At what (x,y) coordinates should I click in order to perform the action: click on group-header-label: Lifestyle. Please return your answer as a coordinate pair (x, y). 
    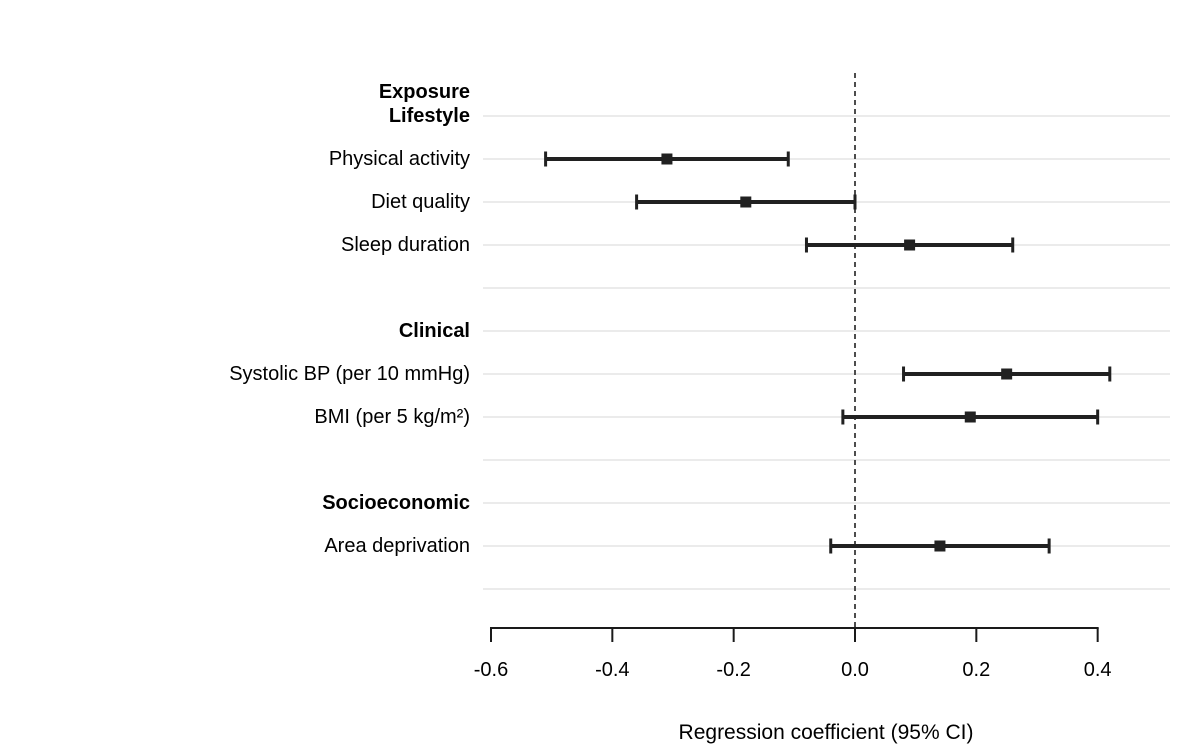
    Looking at the image, I should click on (429, 116).